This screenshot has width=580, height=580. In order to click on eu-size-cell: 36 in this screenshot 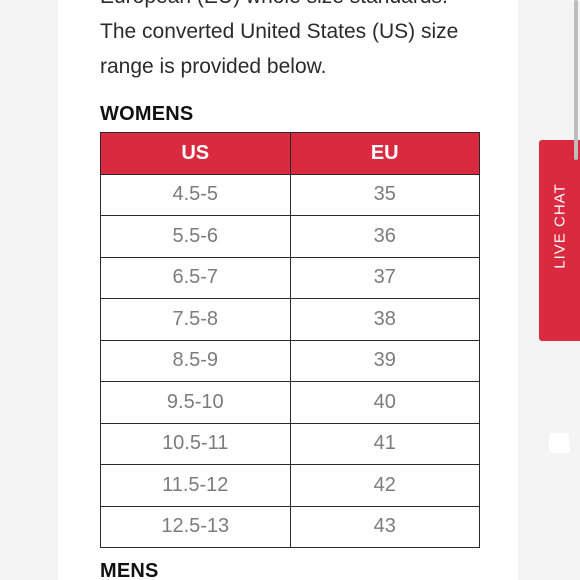, I will do `click(384, 236)`.